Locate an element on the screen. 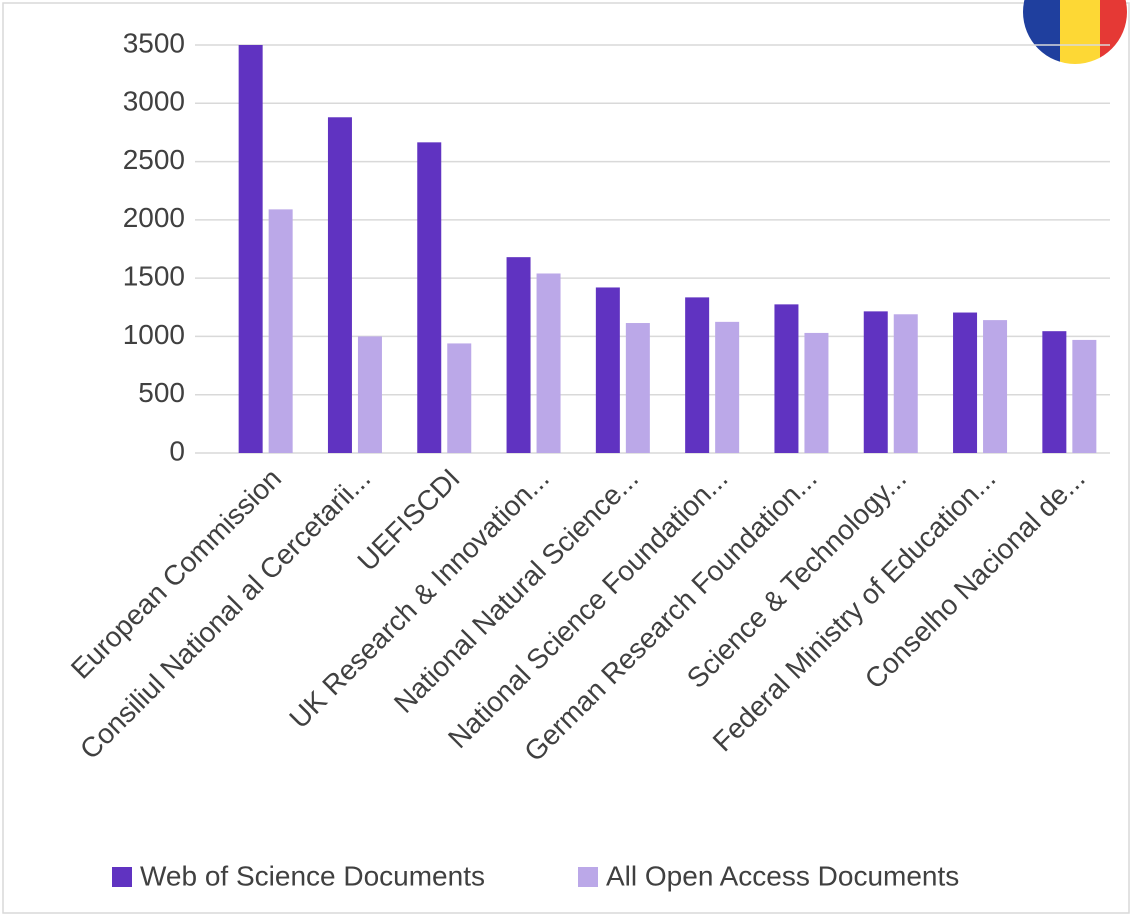 The image size is (1132, 918). y-tick-label: 1500 is located at coordinates (154, 276).